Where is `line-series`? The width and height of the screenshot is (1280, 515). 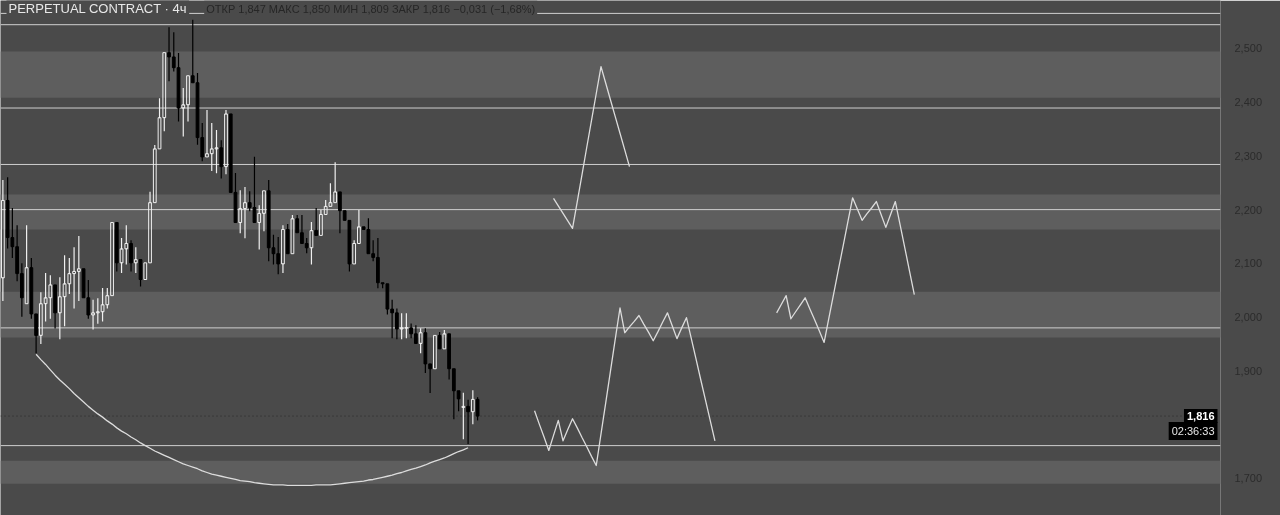
line-series is located at coordinates (624, 387).